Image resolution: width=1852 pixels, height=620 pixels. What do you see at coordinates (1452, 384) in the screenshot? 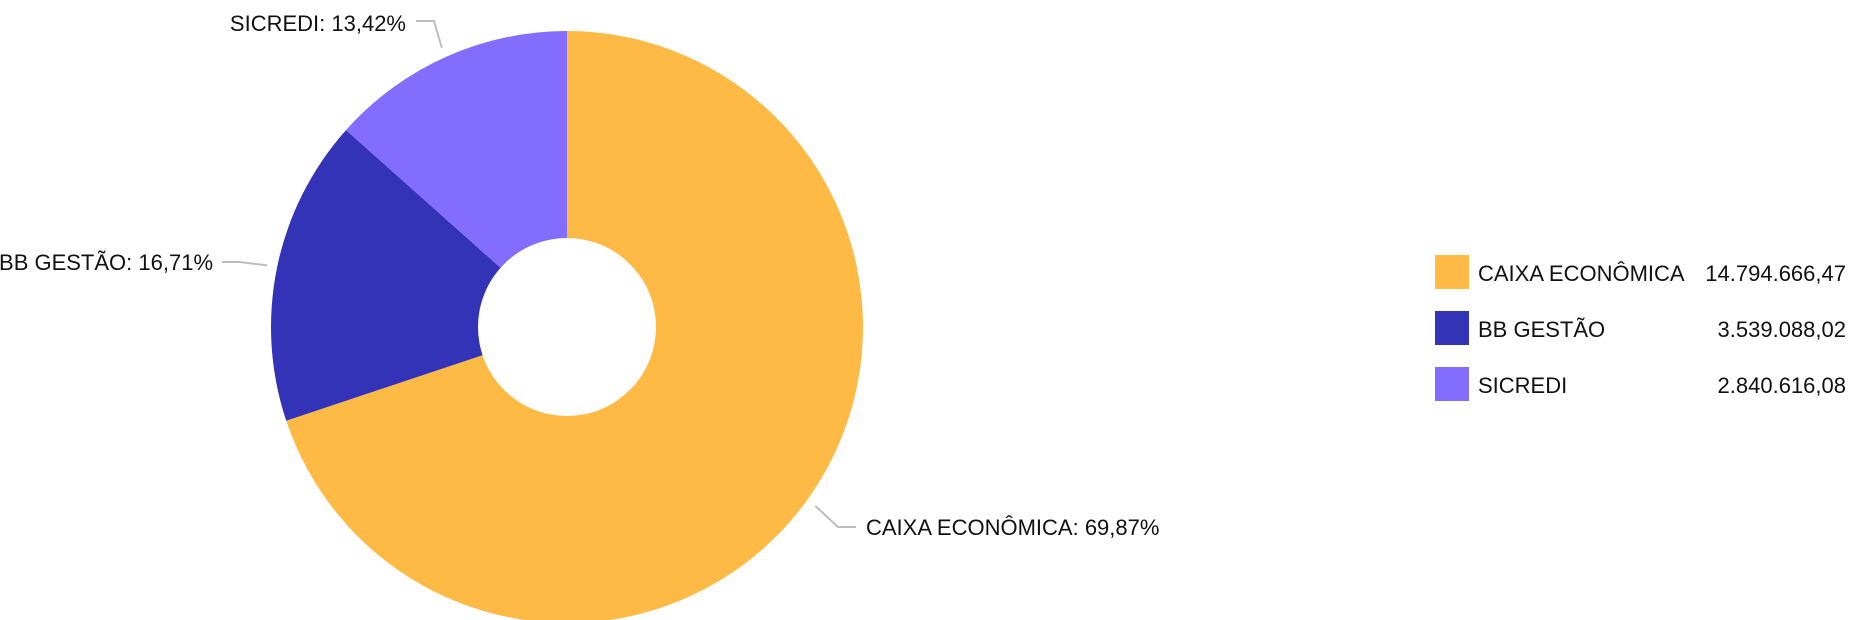
I see `legend-swatch-sicredi` at bounding box center [1452, 384].